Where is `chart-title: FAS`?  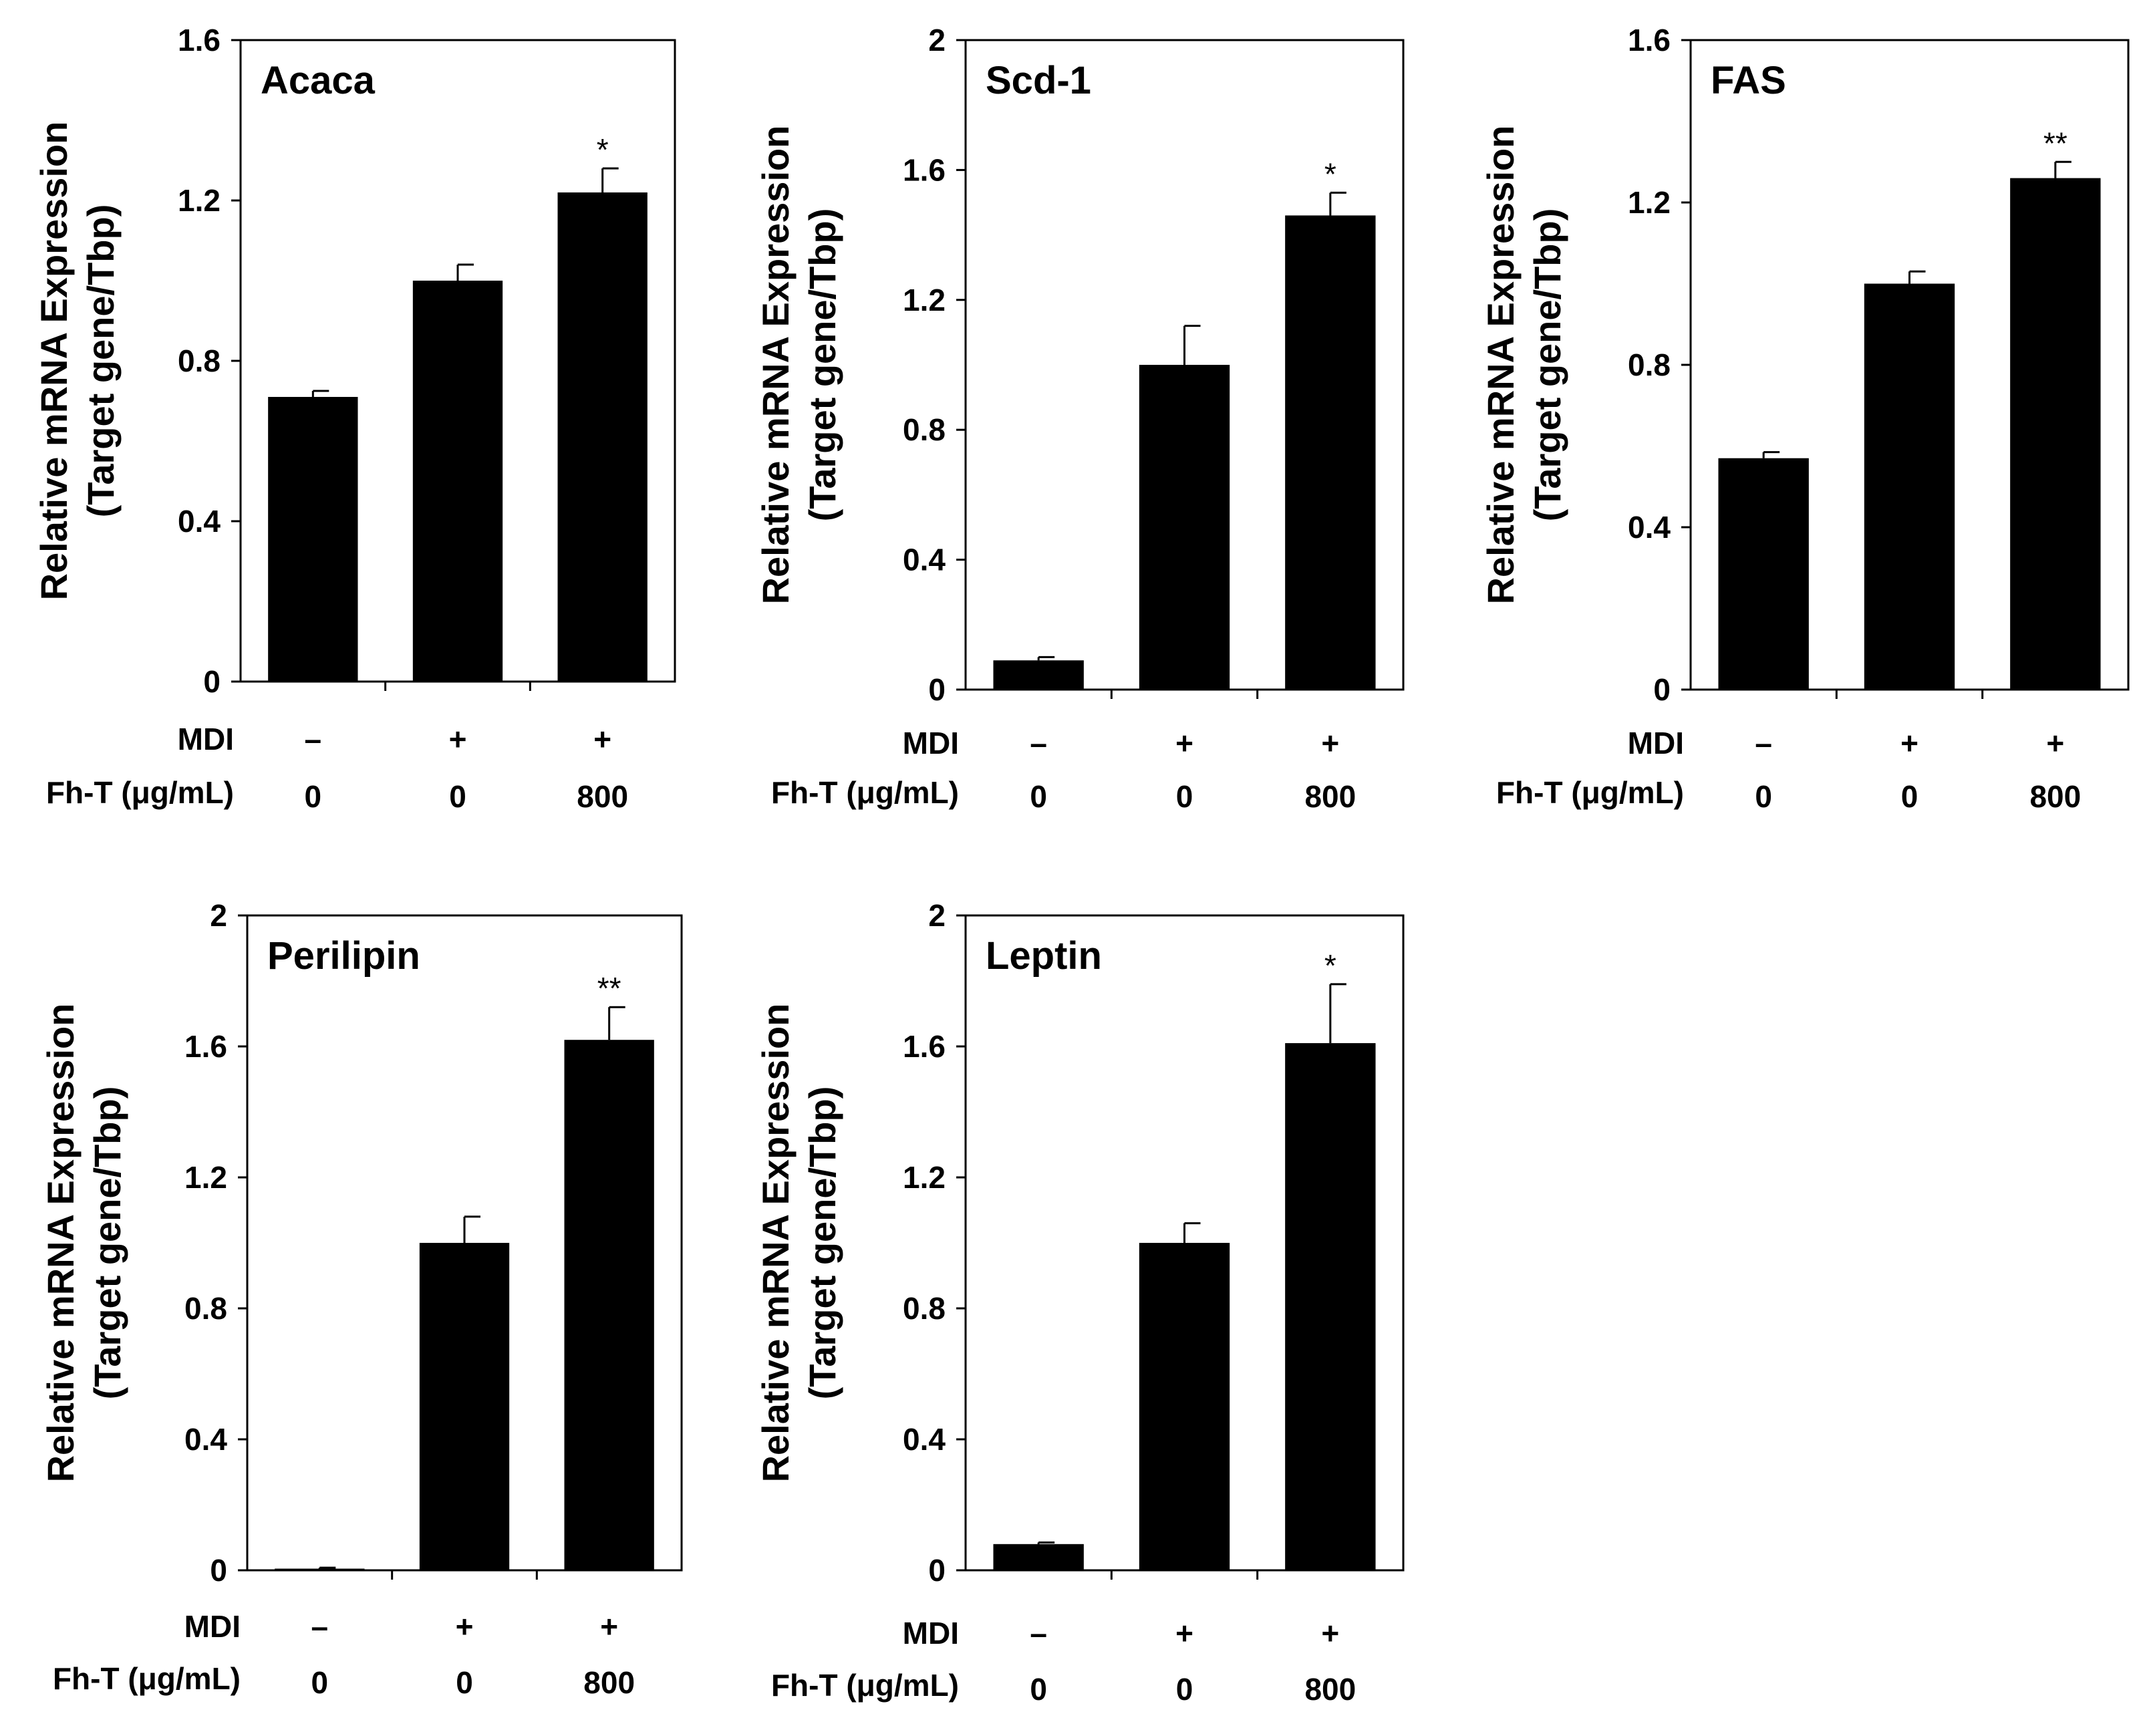 chart-title: FAS is located at coordinates (1748, 80).